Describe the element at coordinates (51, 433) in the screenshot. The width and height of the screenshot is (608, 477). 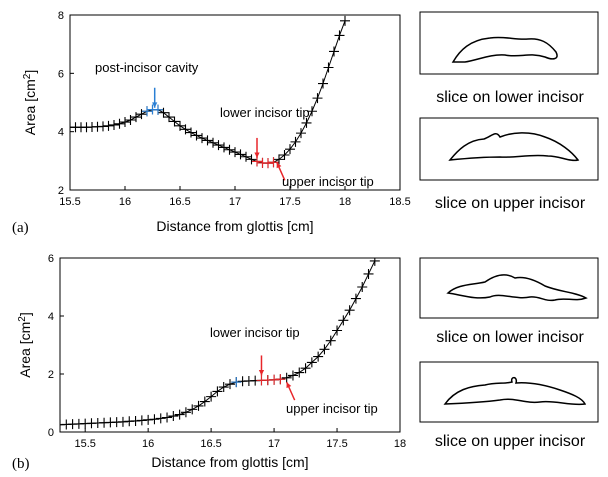
I see `y-tick-label: 0` at that location.